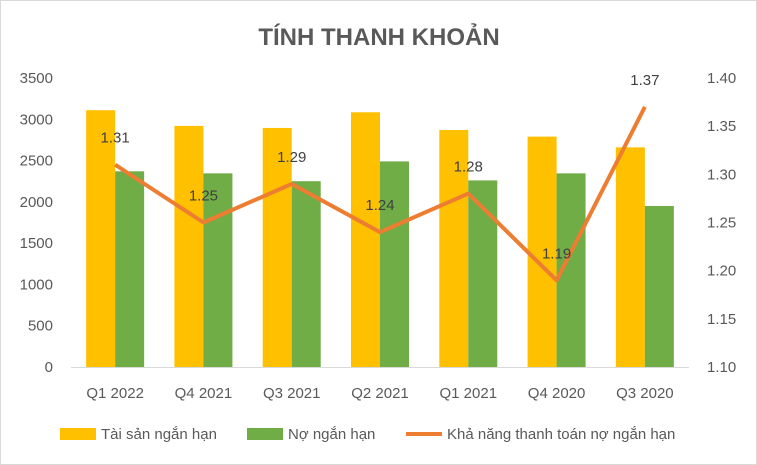  Describe the element at coordinates (49, 367) in the screenshot. I see `y-left-tick-label: 0` at that location.